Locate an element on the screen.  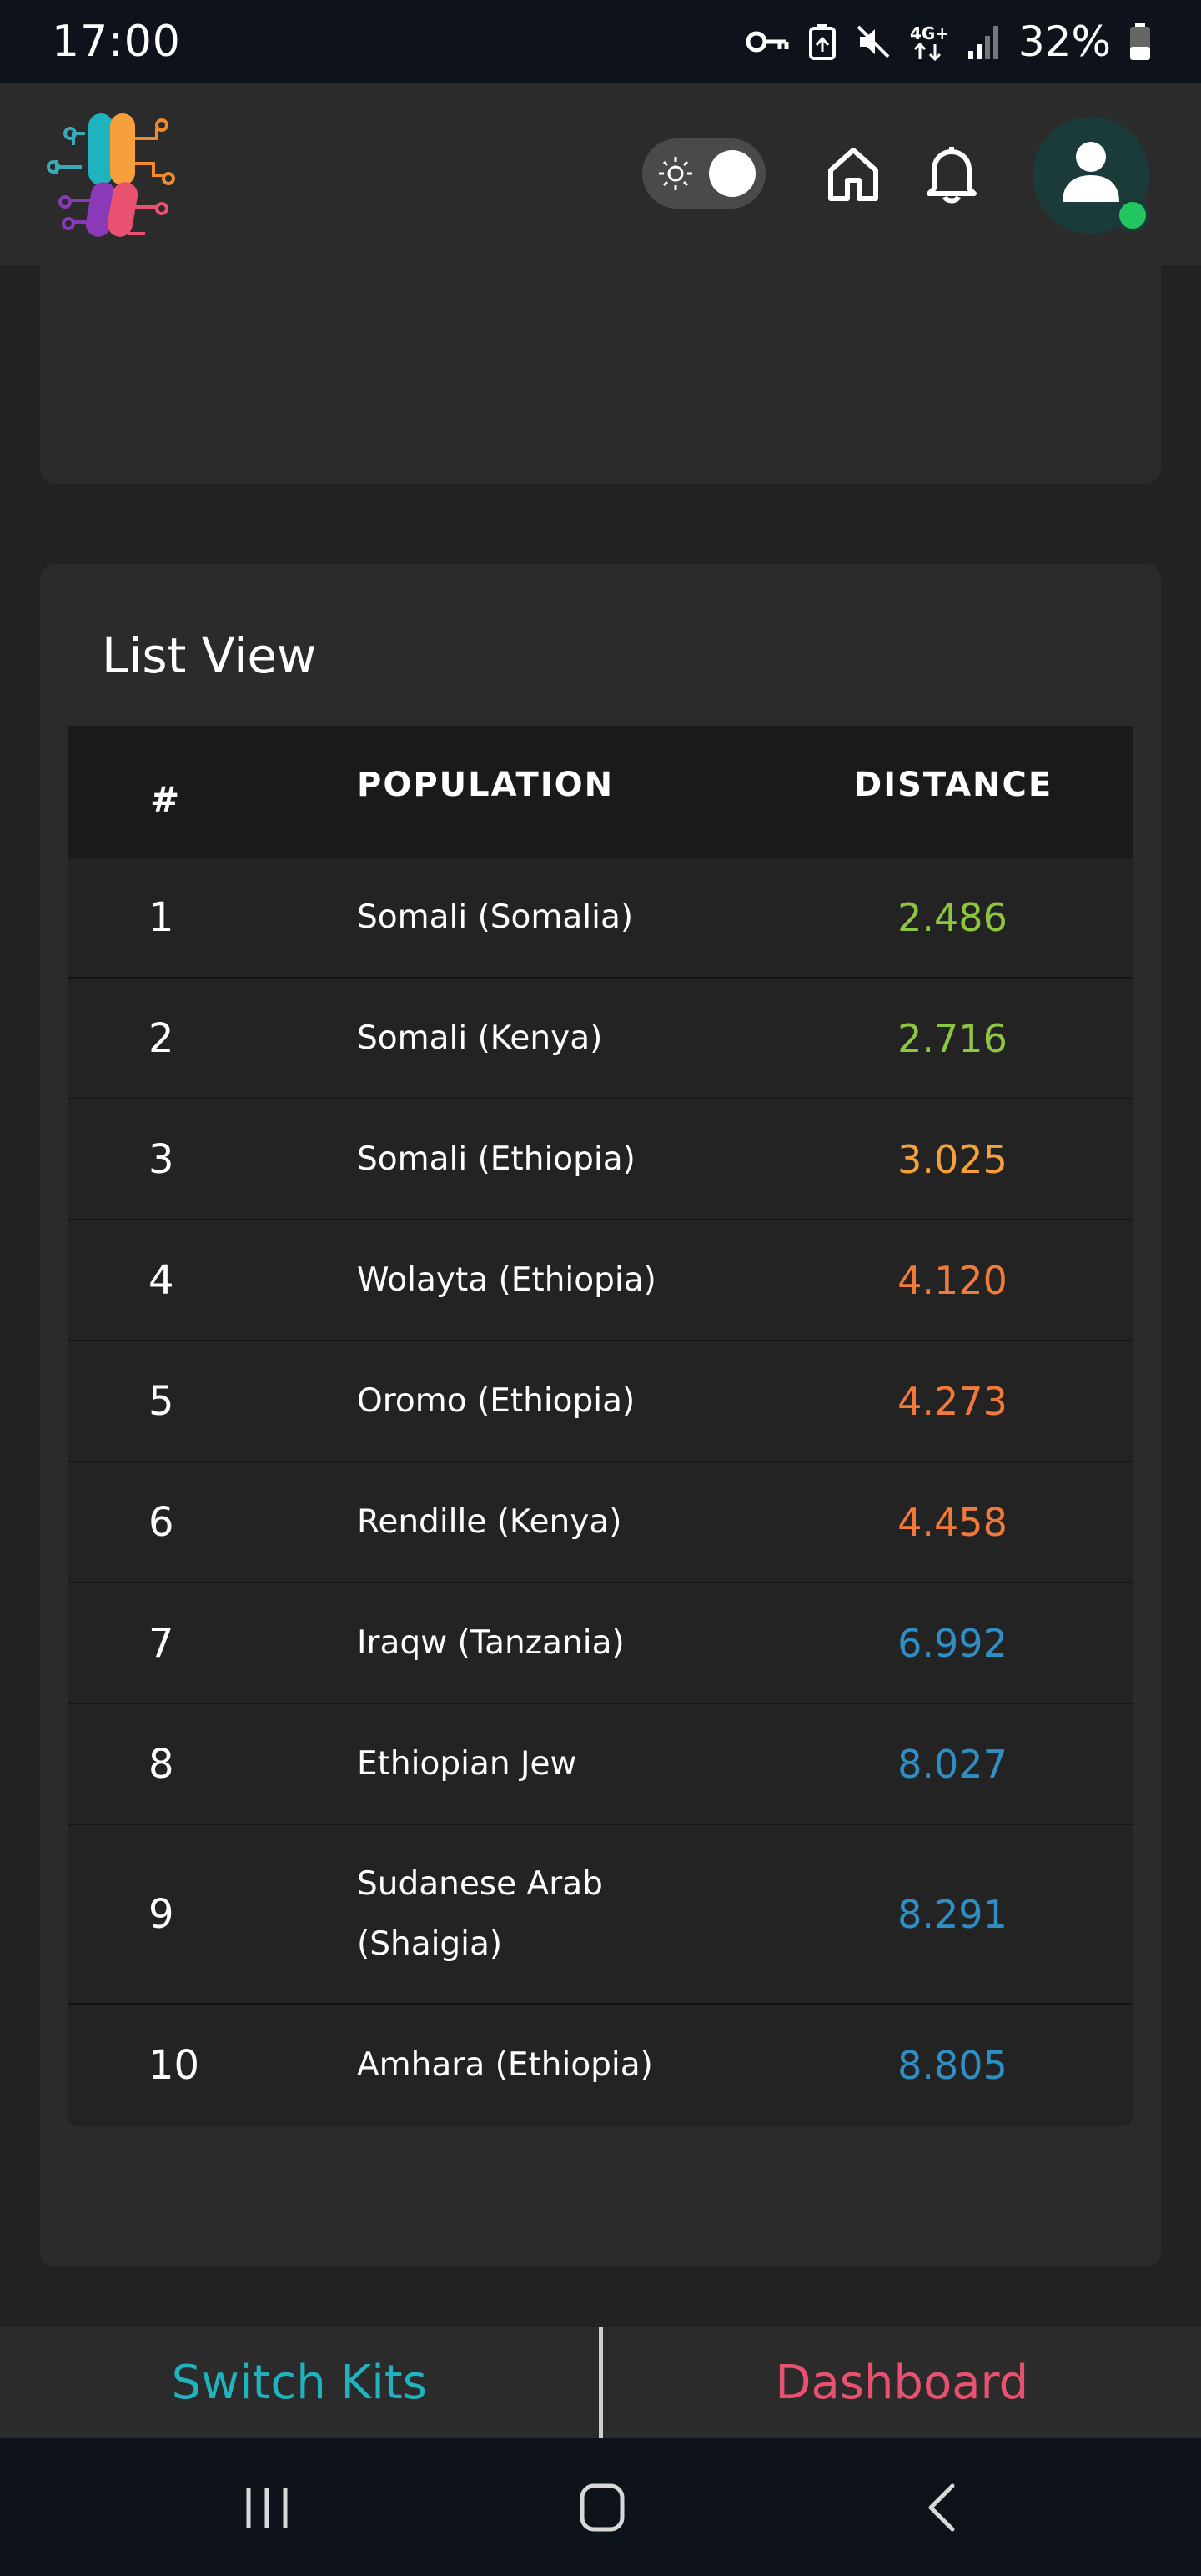
row-num: 2 is located at coordinates (161, 1038).